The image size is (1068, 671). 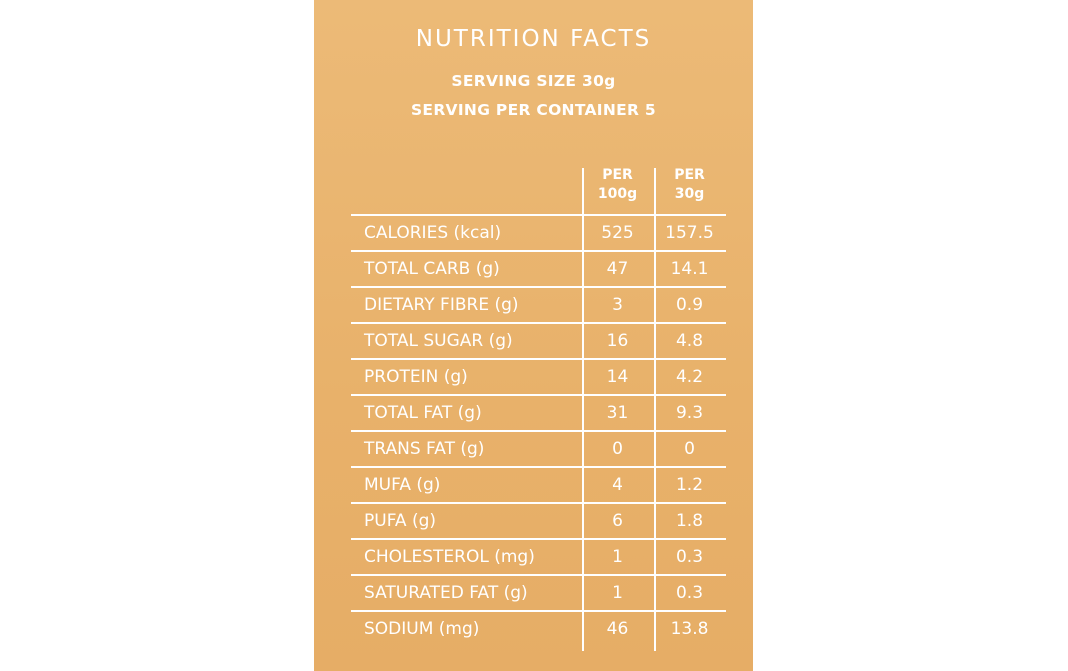 What do you see at coordinates (617, 413) in the screenshot?
I see `value-per-100g: 31` at bounding box center [617, 413].